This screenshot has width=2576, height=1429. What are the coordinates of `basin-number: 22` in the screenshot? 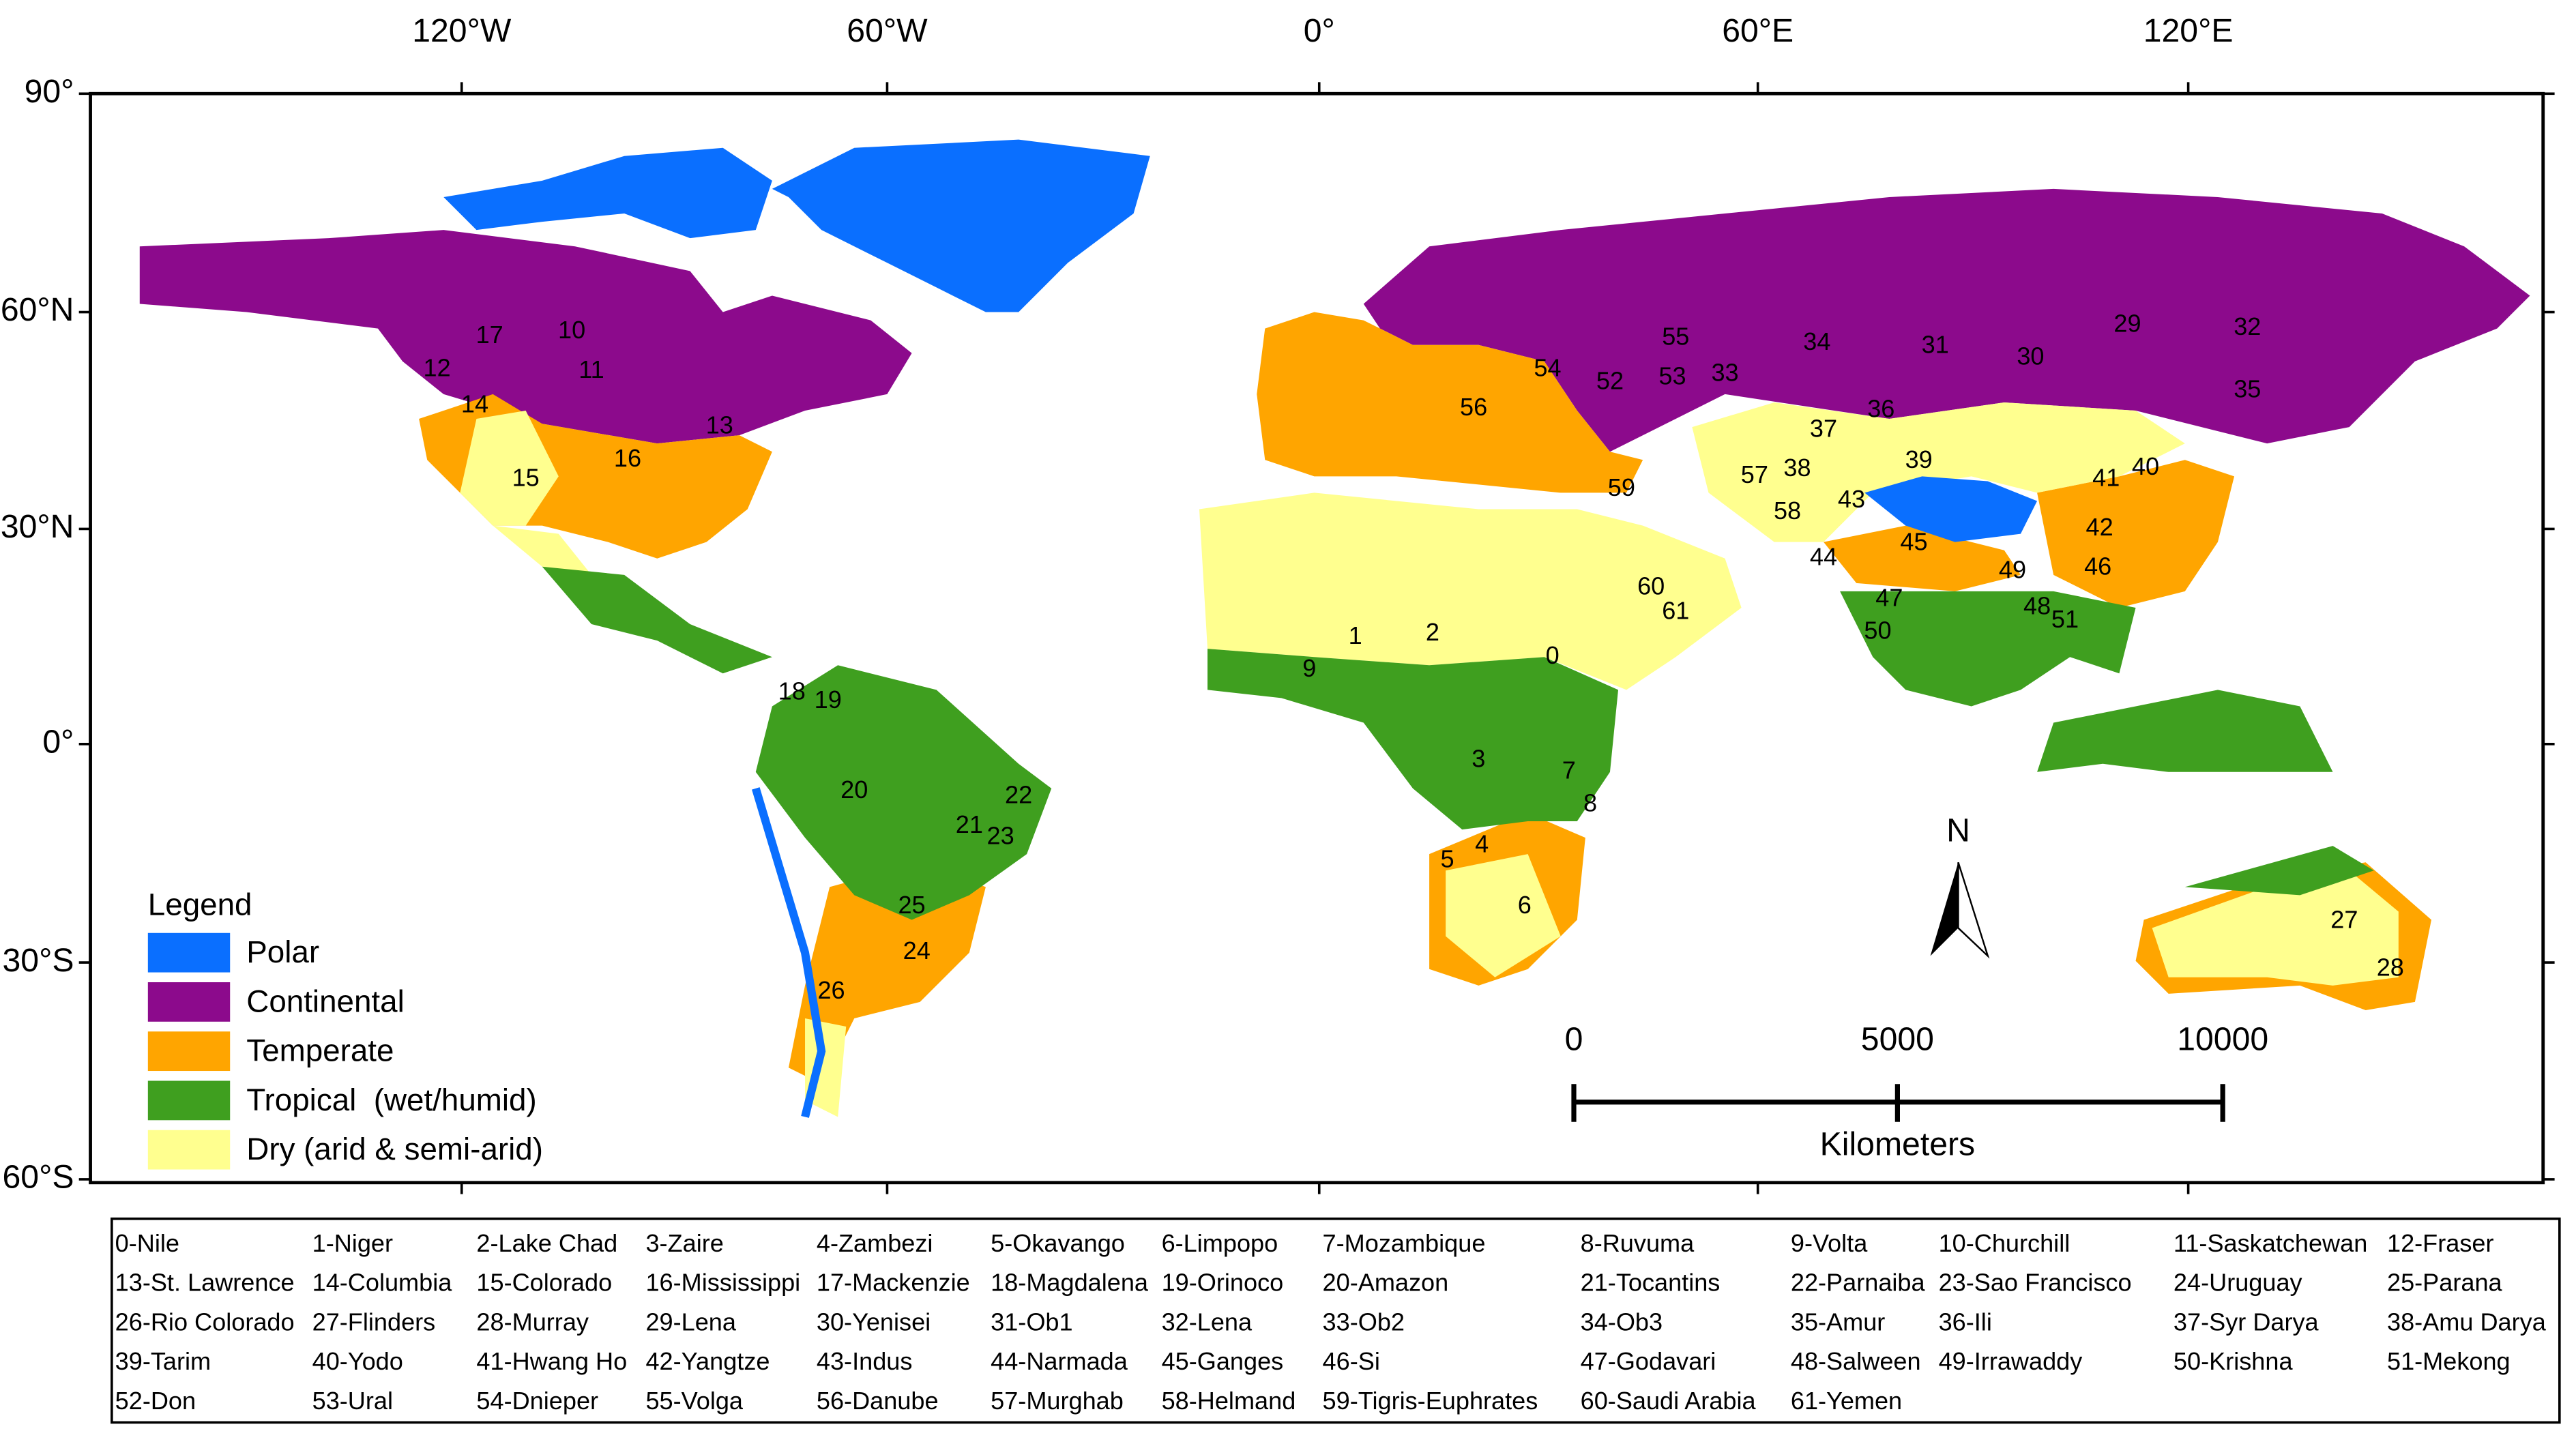 It's located at (1018, 794).